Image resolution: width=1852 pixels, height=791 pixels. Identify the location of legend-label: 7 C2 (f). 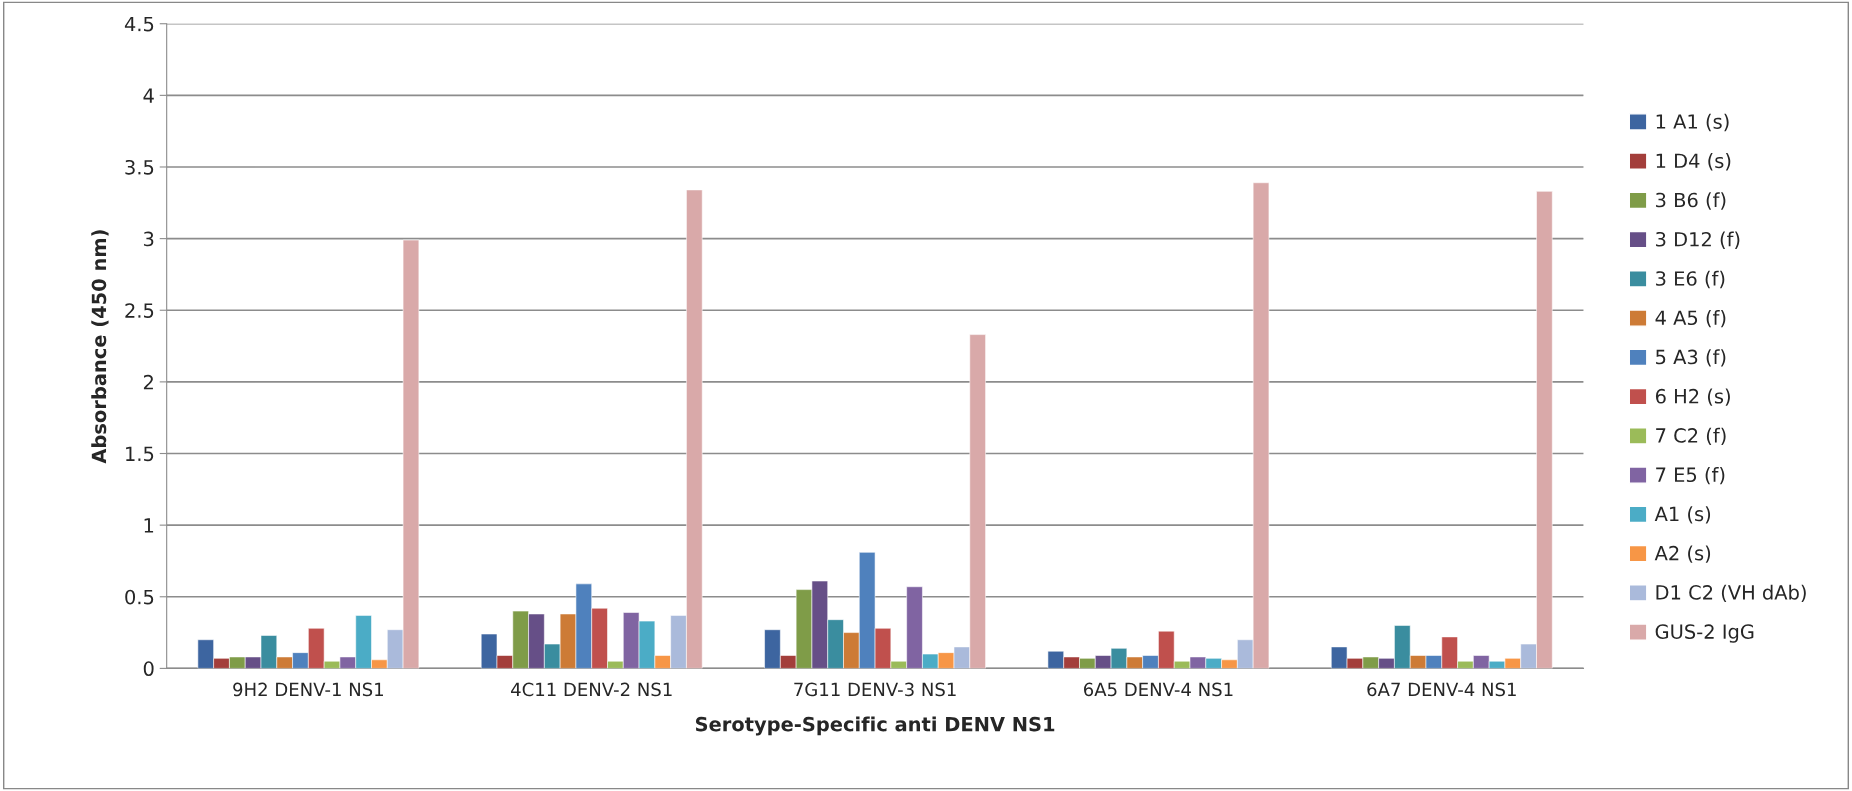
(1691, 436).